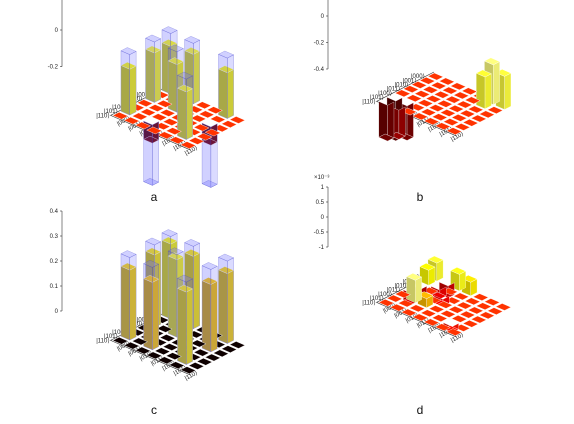 Image resolution: width=574 pixels, height=424 pixels. What do you see at coordinates (322, 248) in the screenshot?
I see `z-tick-label: -1` at bounding box center [322, 248].